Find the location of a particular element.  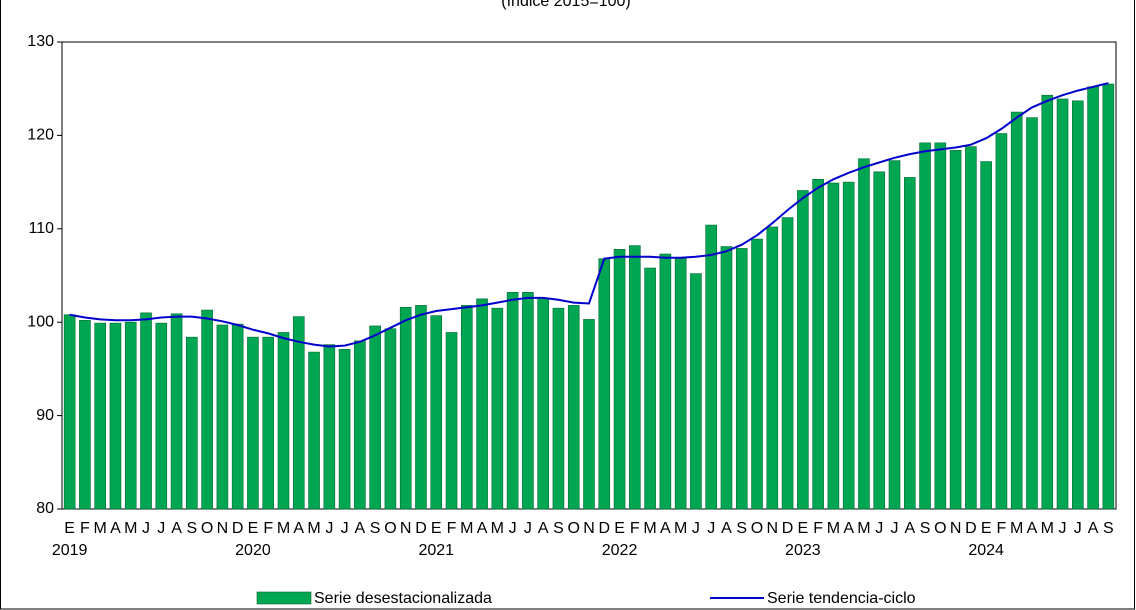

y-tick-label: 100 is located at coordinates (40, 321).